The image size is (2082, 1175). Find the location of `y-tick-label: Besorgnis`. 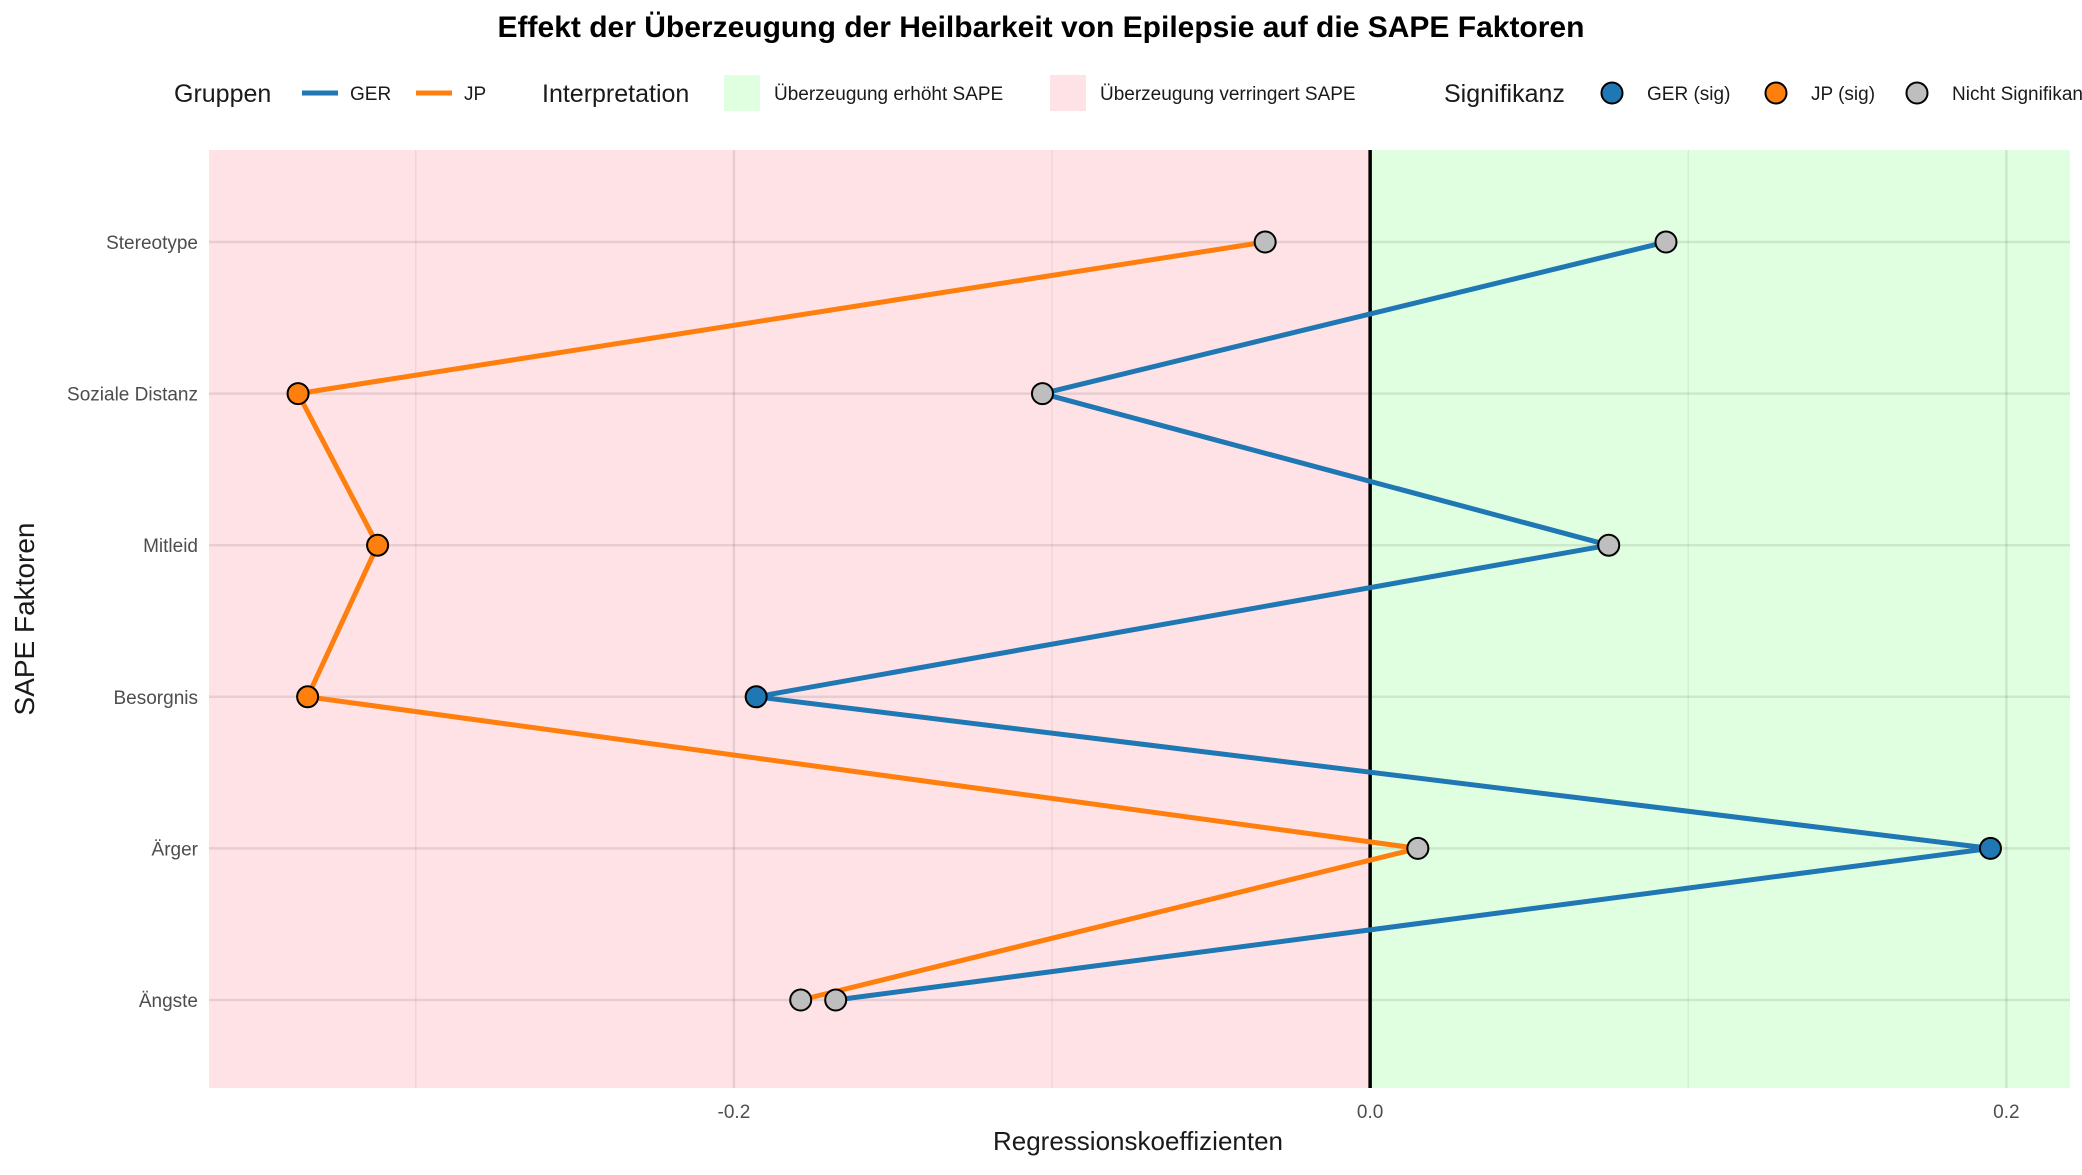

y-tick-label: Besorgnis is located at coordinates (156, 698).